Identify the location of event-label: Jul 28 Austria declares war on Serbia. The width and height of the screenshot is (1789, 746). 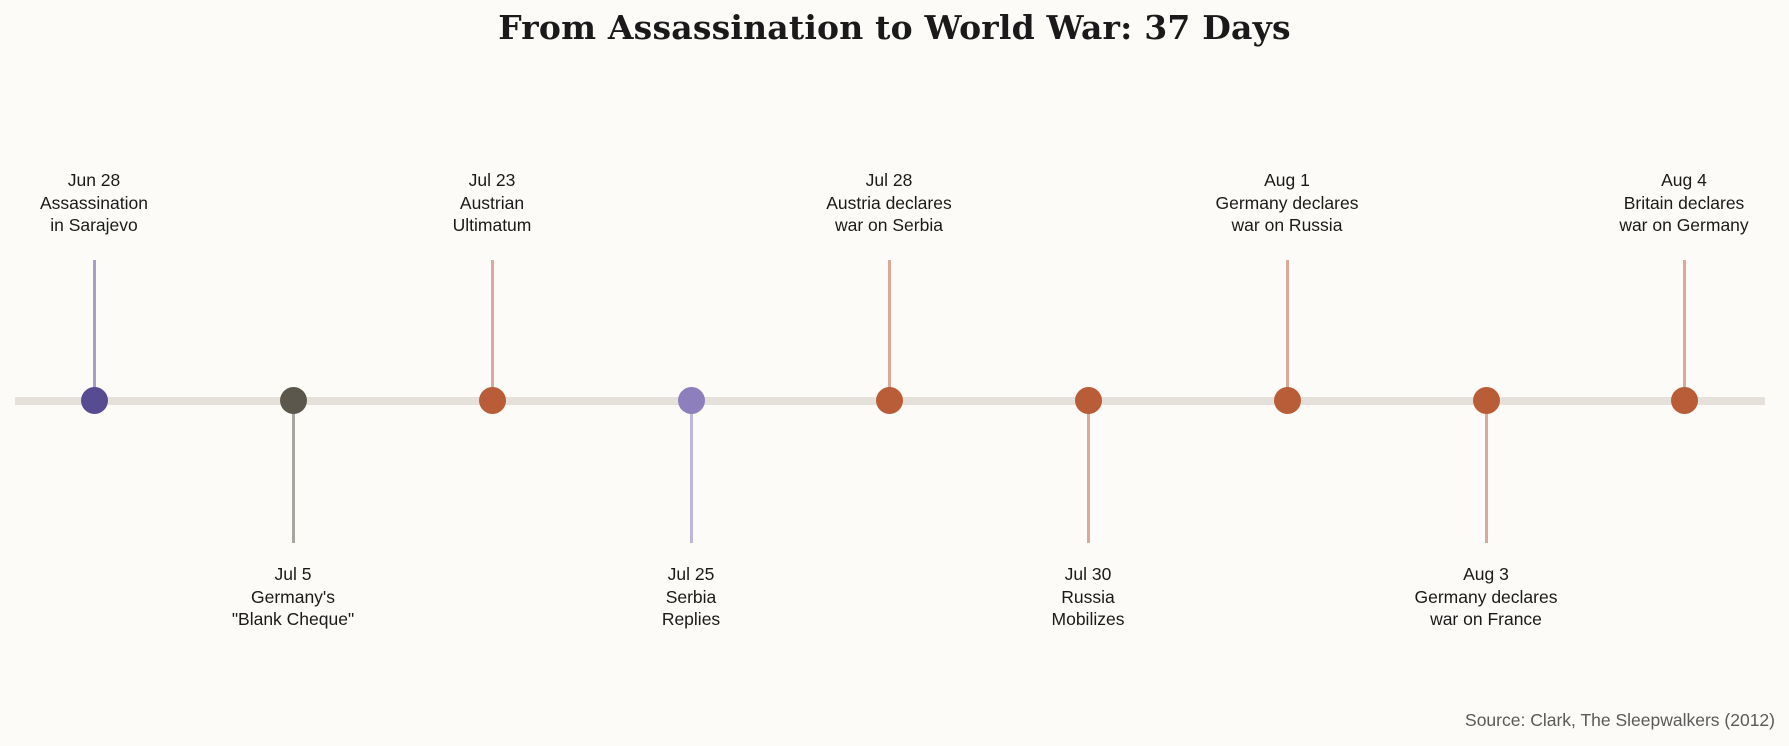
(889, 203).